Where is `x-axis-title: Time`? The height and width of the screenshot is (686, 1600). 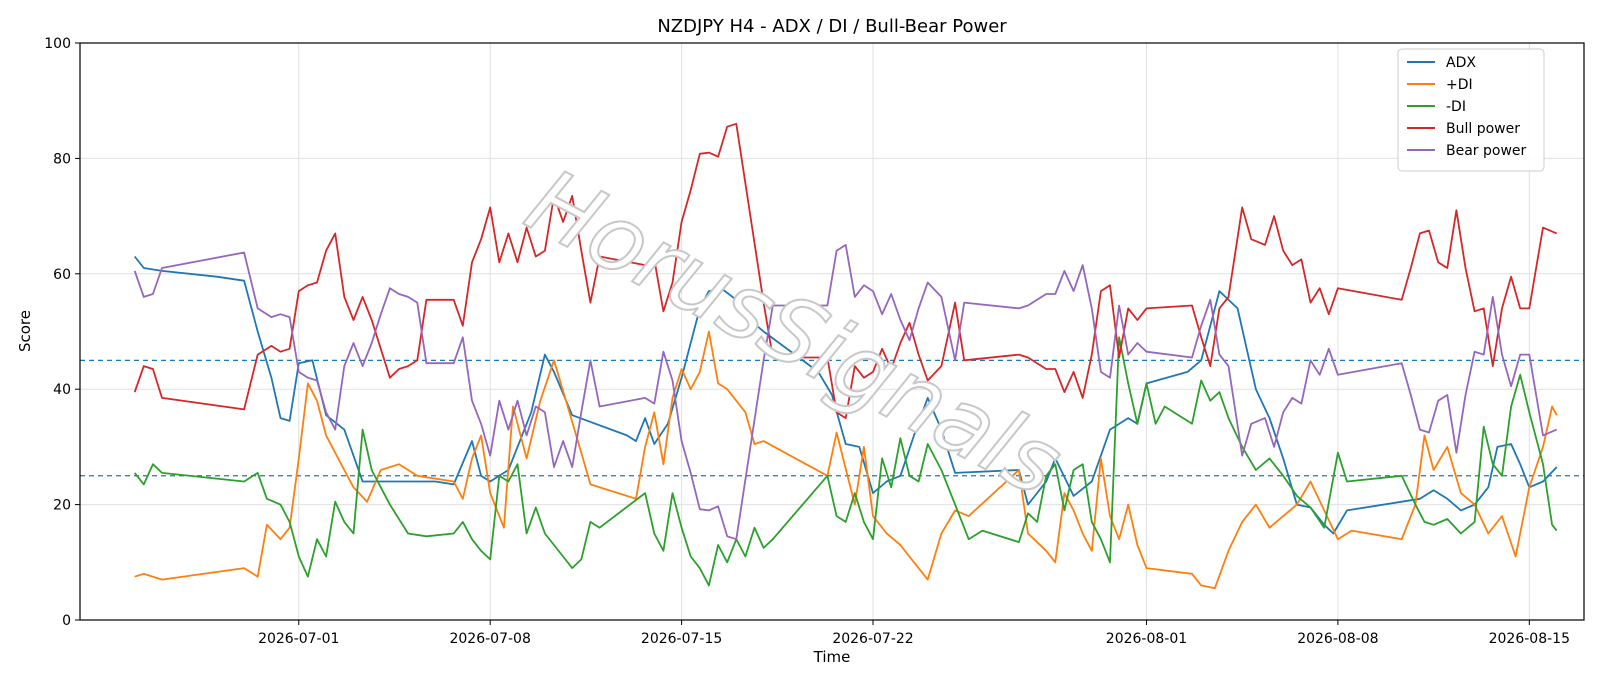
x-axis-title: Time is located at coordinates (832, 657).